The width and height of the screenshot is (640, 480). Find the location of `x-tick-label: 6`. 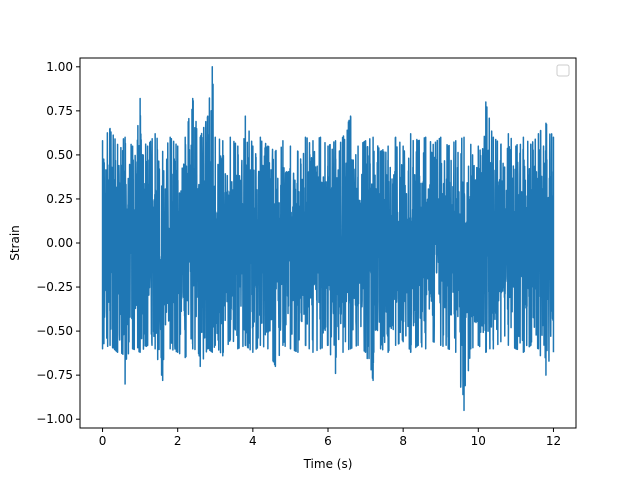

x-tick-label: 6 is located at coordinates (328, 441).